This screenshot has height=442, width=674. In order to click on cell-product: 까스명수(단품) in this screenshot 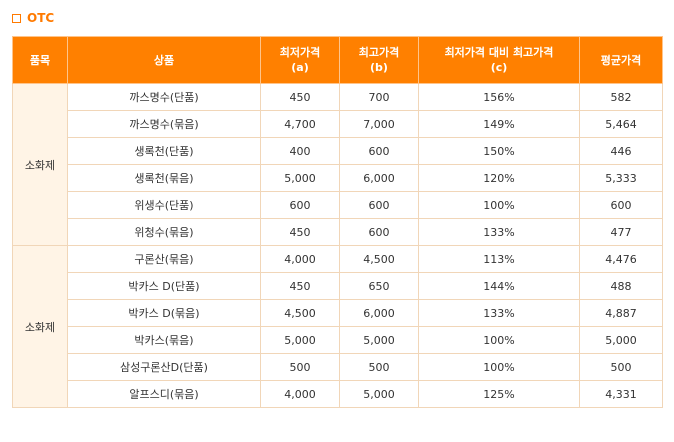, I will do `click(164, 97)`.